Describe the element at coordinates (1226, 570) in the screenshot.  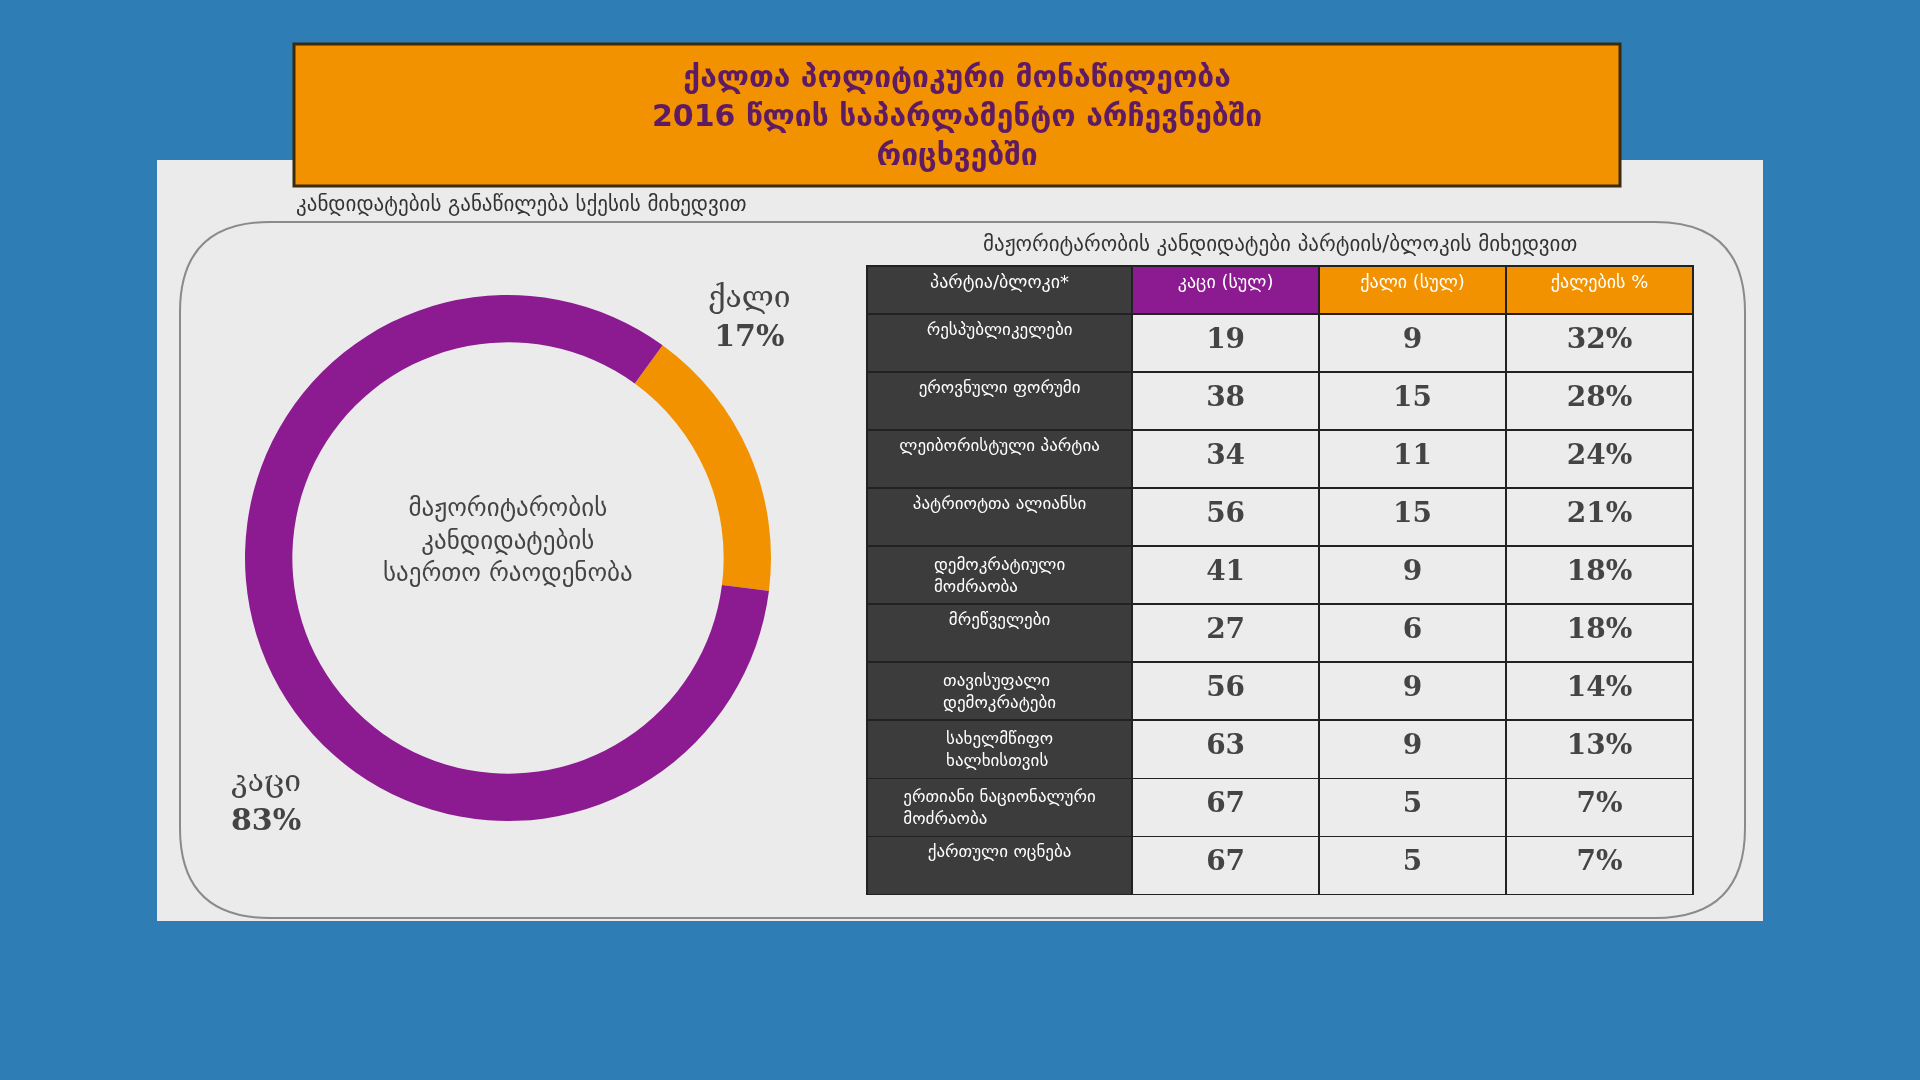
I see `data-label: 41` at that location.